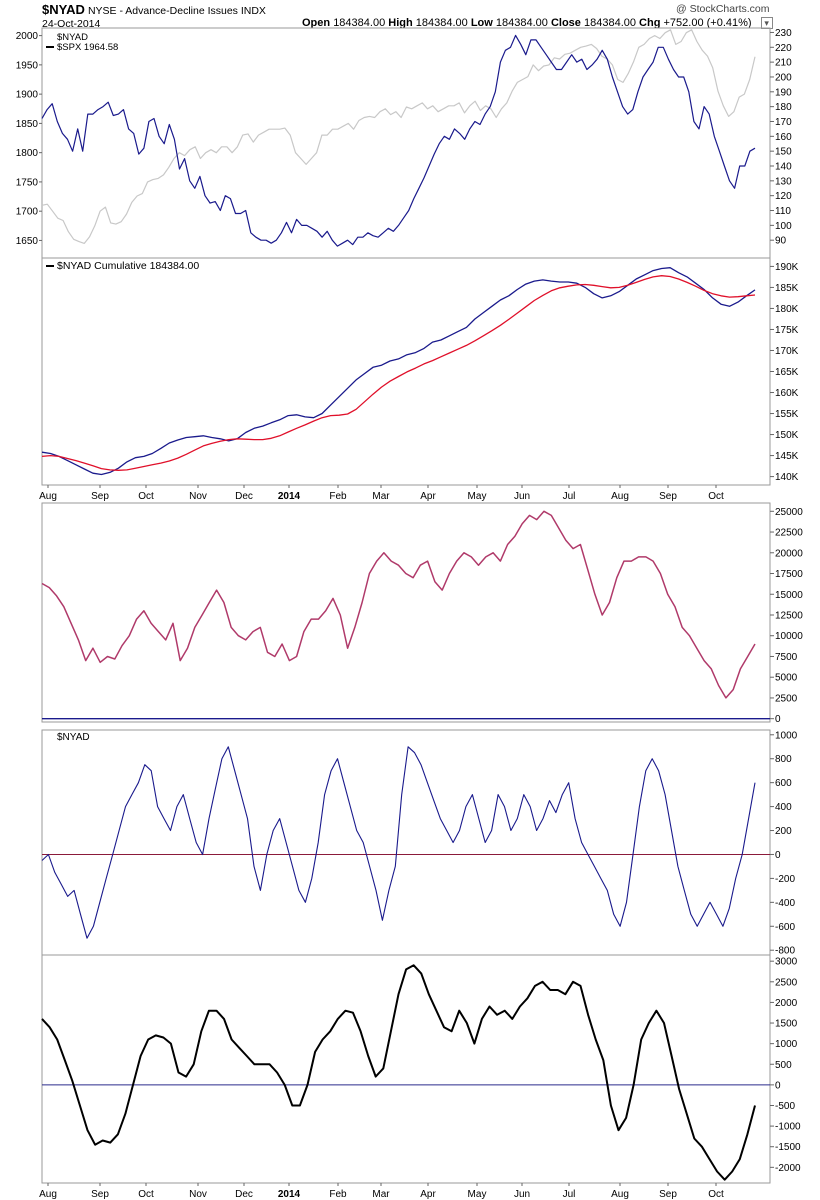  I want to click on high-label: High, so click(400, 23).